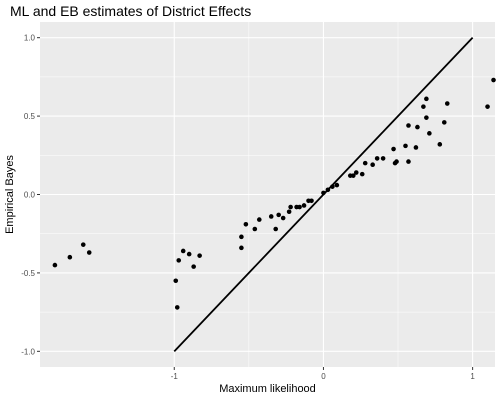 The width and height of the screenshot is (500, 405). I want to click on y-tick-label: 0.5, so click(30, 116).